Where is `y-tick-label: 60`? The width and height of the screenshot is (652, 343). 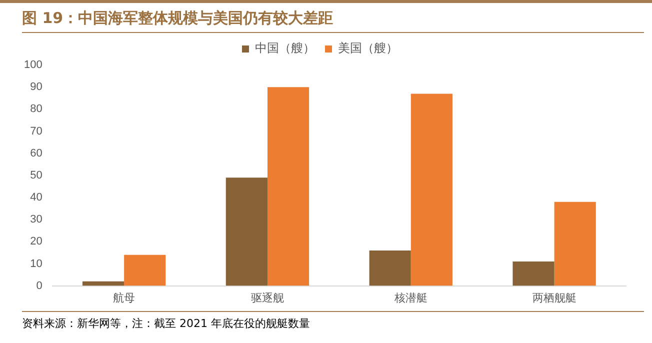 y-tick-label: 60 is located at coordinates (36, 153).